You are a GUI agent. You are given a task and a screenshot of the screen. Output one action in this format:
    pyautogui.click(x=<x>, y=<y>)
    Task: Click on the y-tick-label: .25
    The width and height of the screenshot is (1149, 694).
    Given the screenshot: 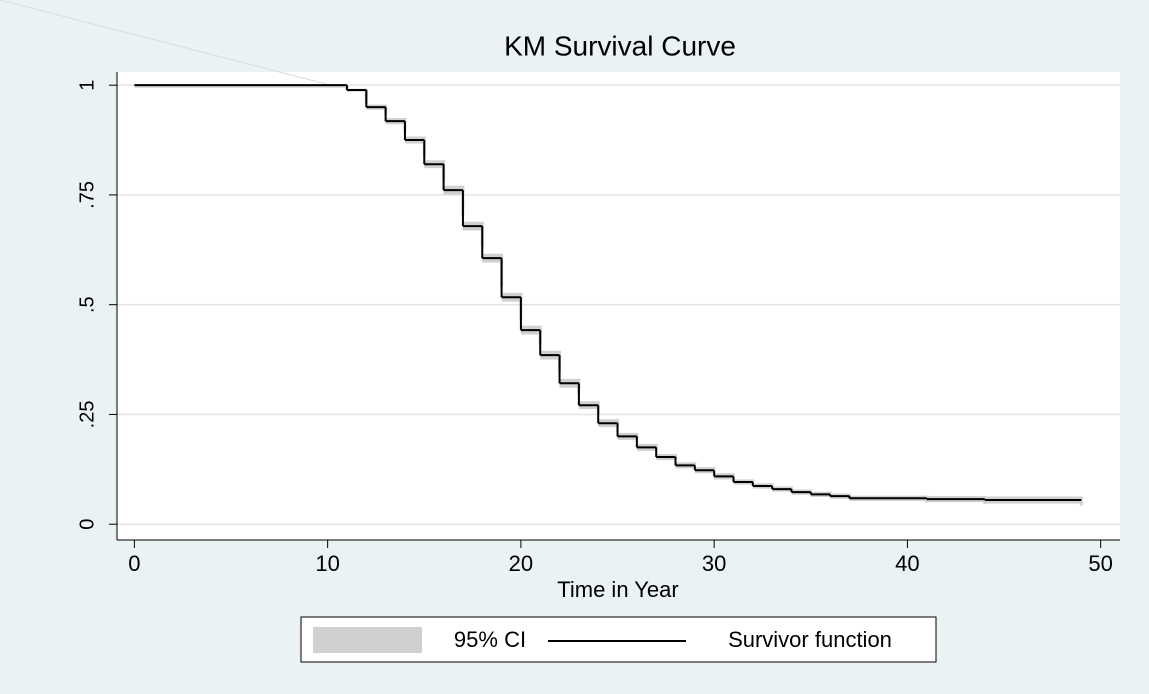 What is the action you would take?
    pyautogui.click(x=87, y=415)
    